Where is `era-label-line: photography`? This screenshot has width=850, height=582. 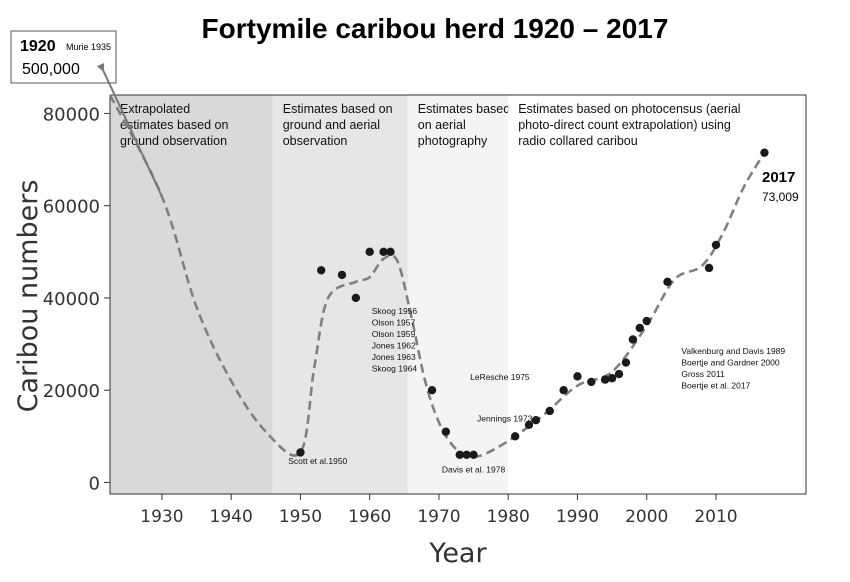 era-label-line: photography is located at coordinates (453, 141).